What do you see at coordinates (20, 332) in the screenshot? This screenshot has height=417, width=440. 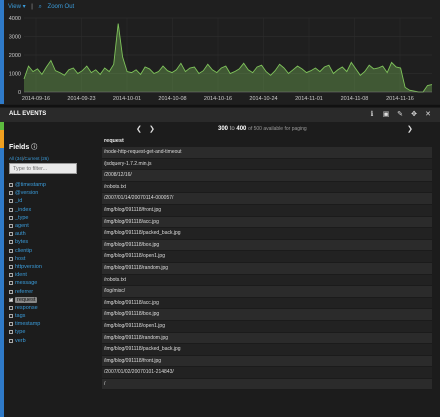 I see `field-name: type` at bounding box center [20, 332].